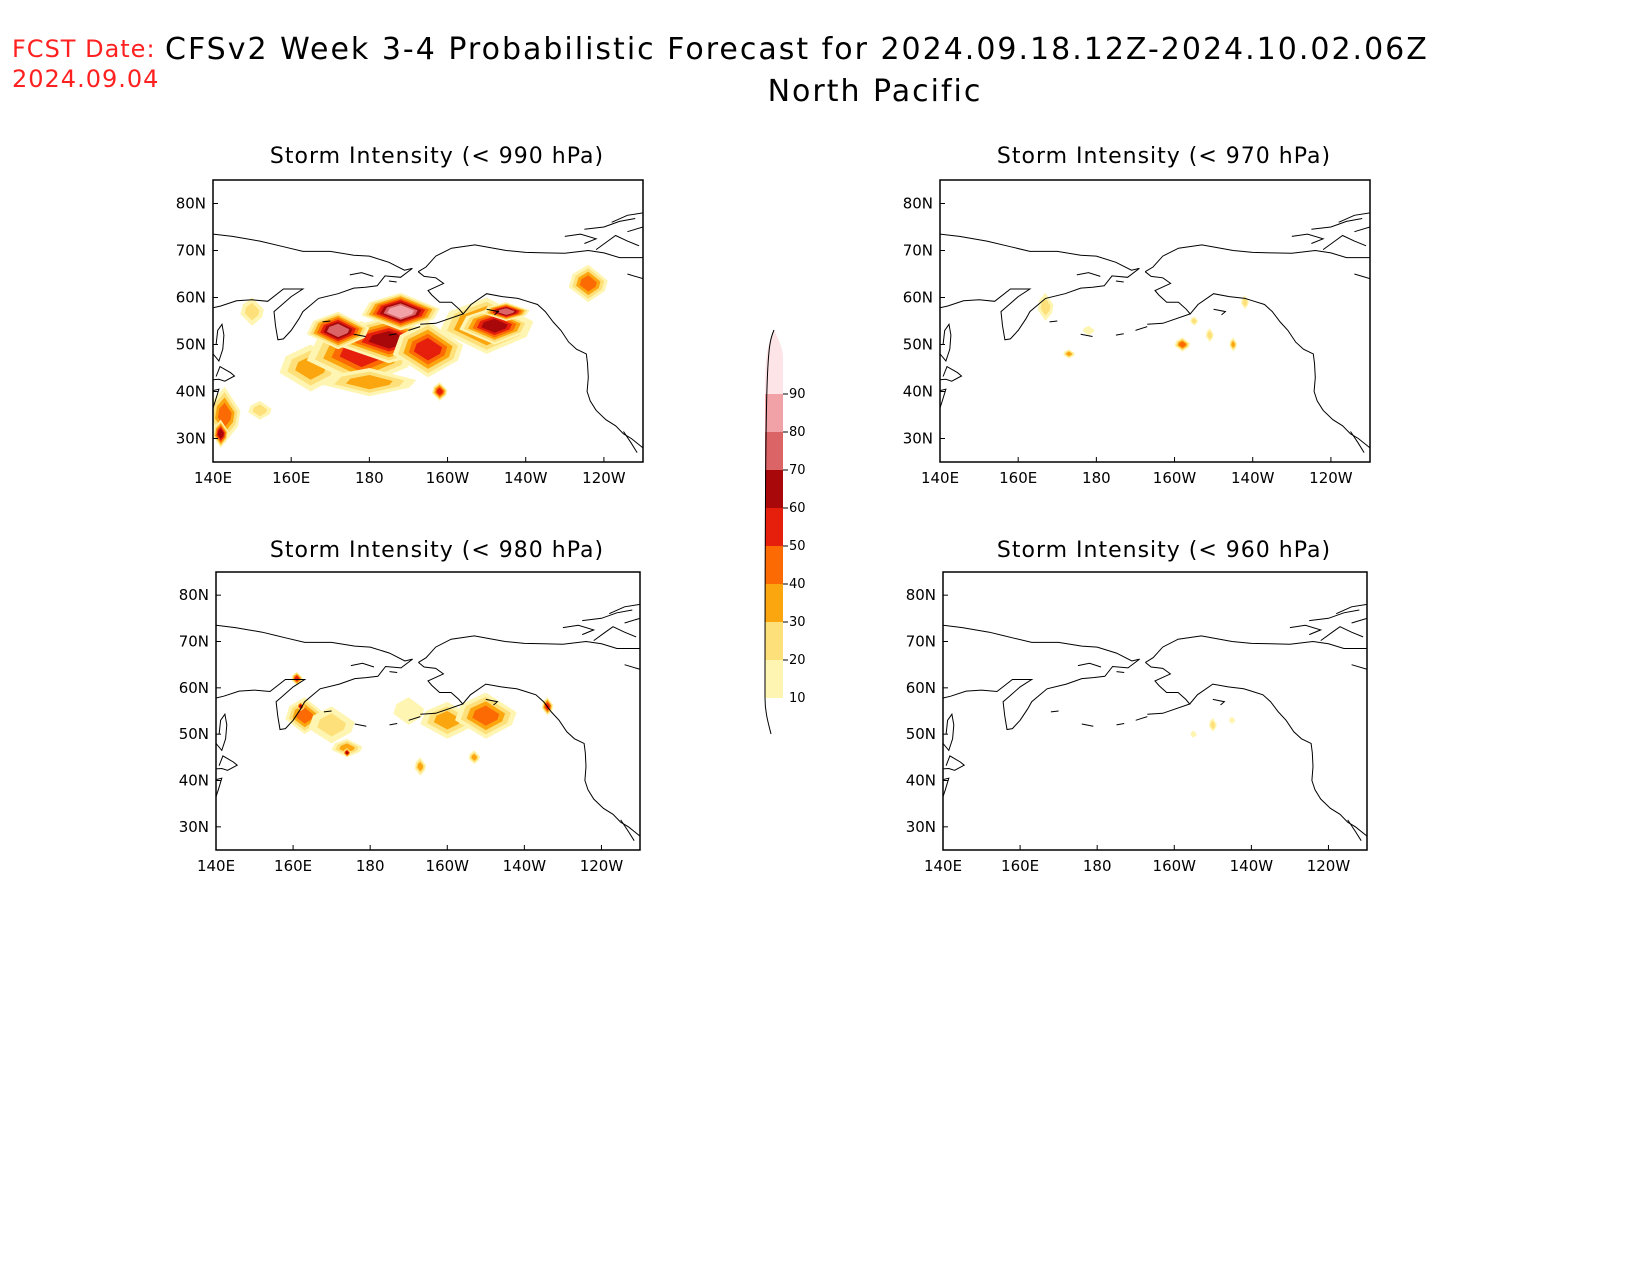 This screenshot has height=1275, width=1650. Describe the element at coordinates (797, 584) in the screenshot. I see `colorbar-label-5: 40` at that location.